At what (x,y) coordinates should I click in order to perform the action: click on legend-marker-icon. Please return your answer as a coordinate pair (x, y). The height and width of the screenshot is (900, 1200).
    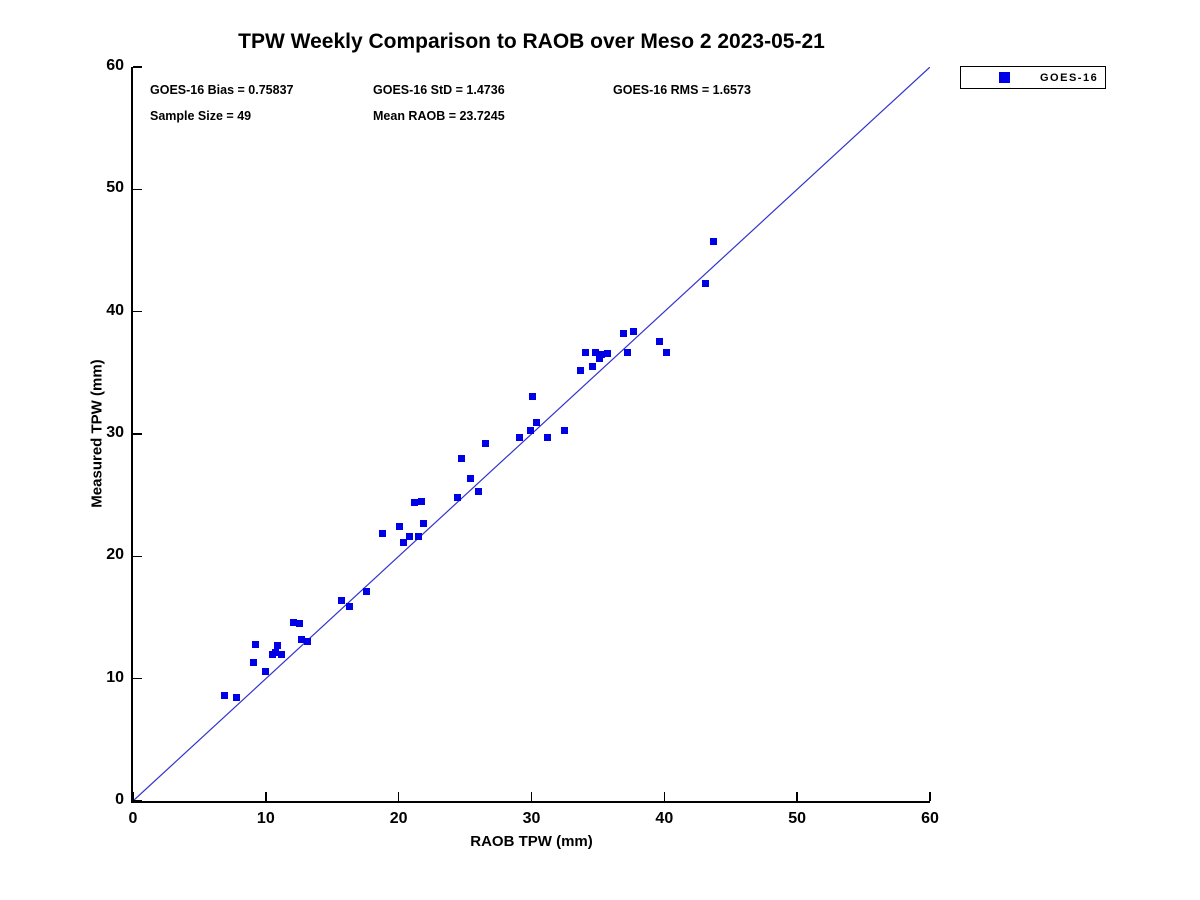
    Looking at the image, I should click on (1004, 77).